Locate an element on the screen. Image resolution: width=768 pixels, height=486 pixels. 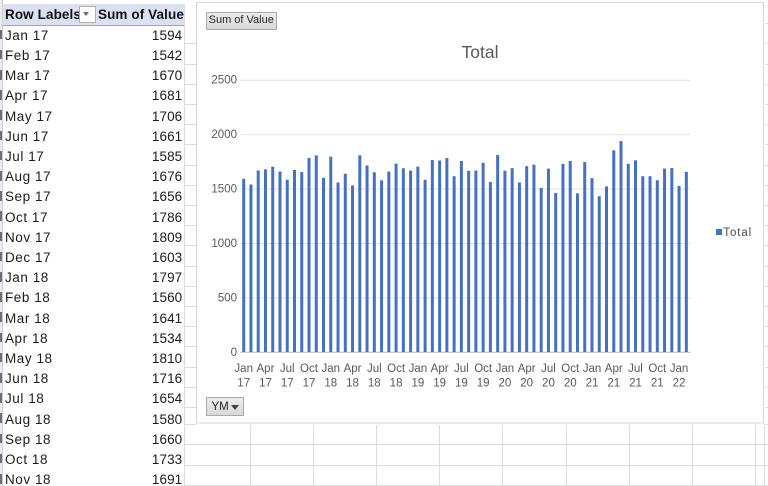
svg-text: 22 is located at coordinates (679, 384).